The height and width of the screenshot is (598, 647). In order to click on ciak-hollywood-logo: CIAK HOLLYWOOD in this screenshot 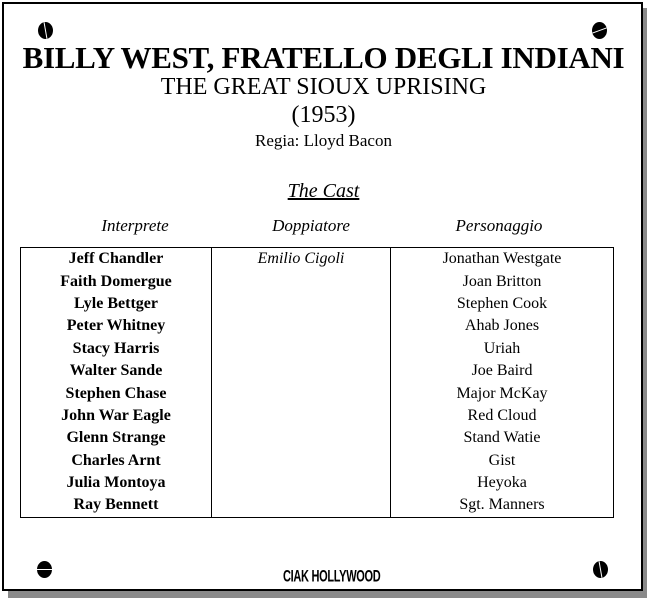, I will do `click(332, 577)`.